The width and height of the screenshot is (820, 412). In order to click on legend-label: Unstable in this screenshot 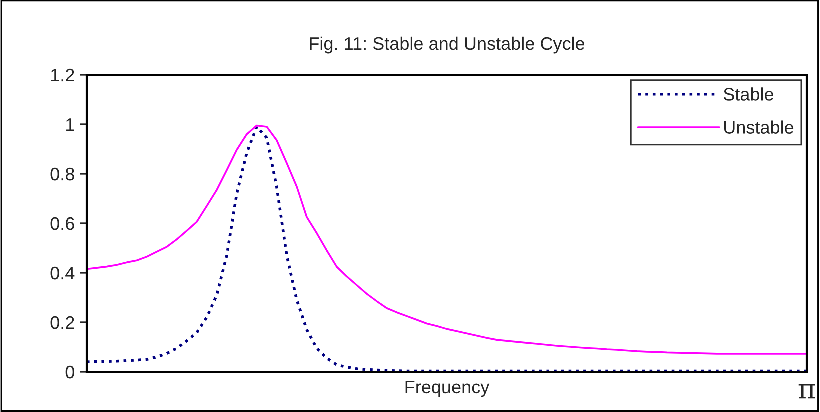, I will do `click(759, 127)`.